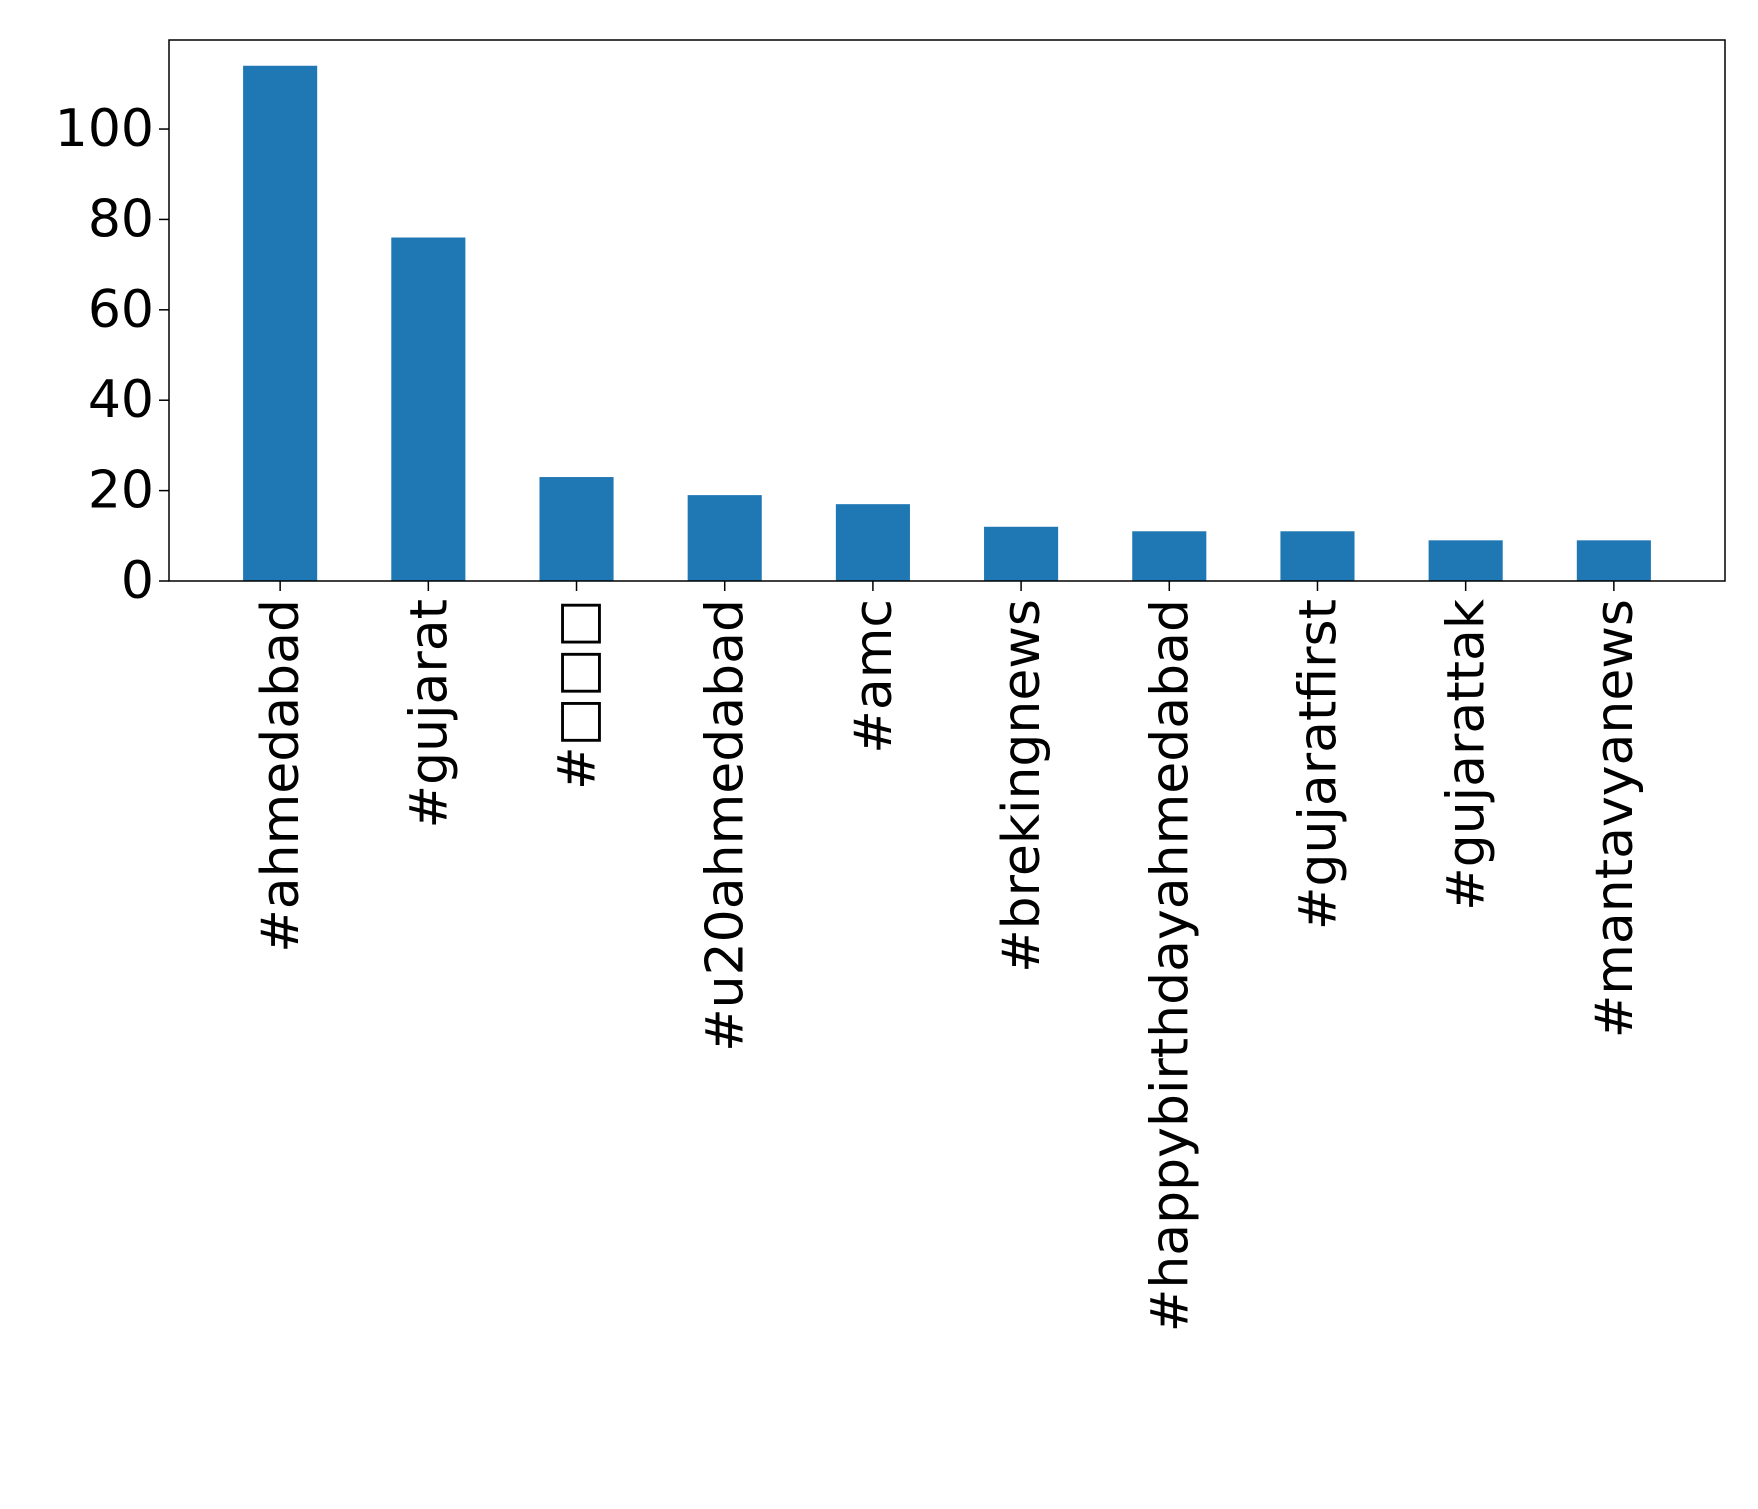 The height and width of the screenshot is (1509, 1758). Describe the element at coordinates (281, 776) in the screenshot. I see `xtick-label: #ahmedabad` at that location.